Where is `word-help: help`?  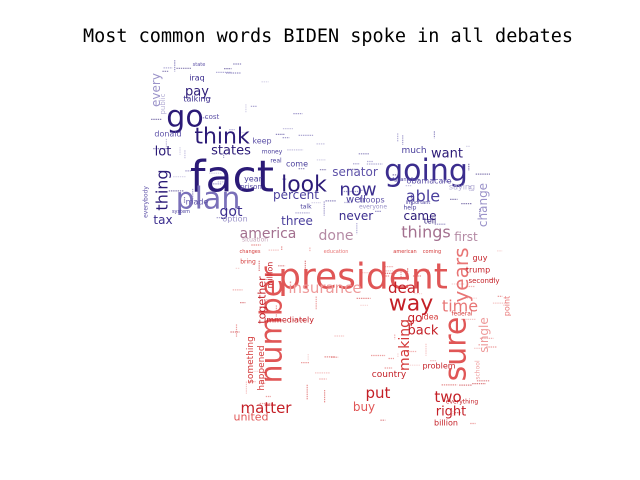 word-help: help is located at coordinates (410, 208).